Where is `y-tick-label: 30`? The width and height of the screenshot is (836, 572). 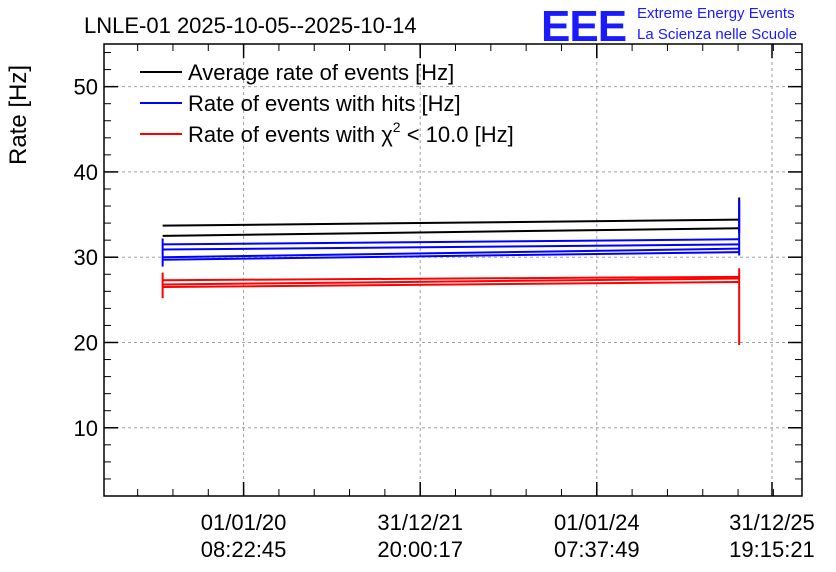 y-tick-label: 30 is located at coordinates (86, 257).